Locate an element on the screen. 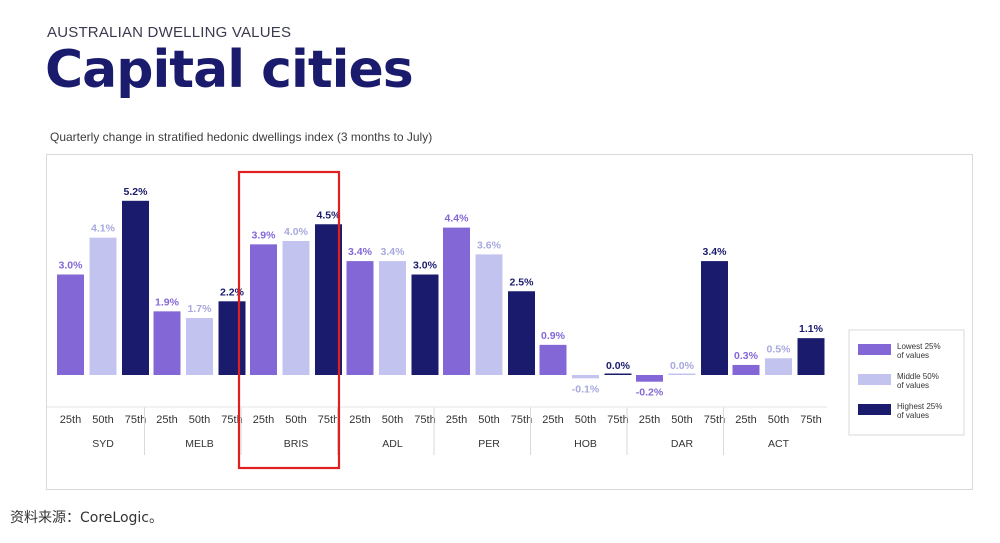  data-label: 1.7% is located at coordinates (200, 309).